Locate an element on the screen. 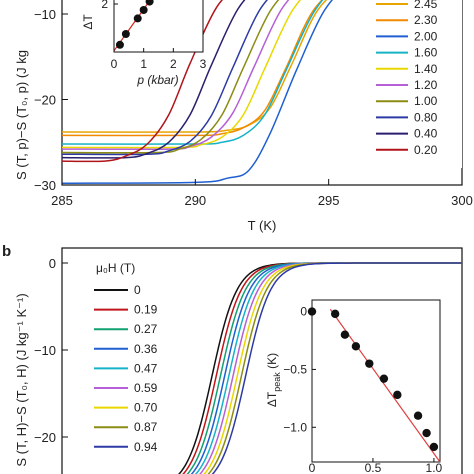 This screenshot has width=474, height=474. panel-b-legend-title: μ₀H (T) is located at coordinates (115, 268).